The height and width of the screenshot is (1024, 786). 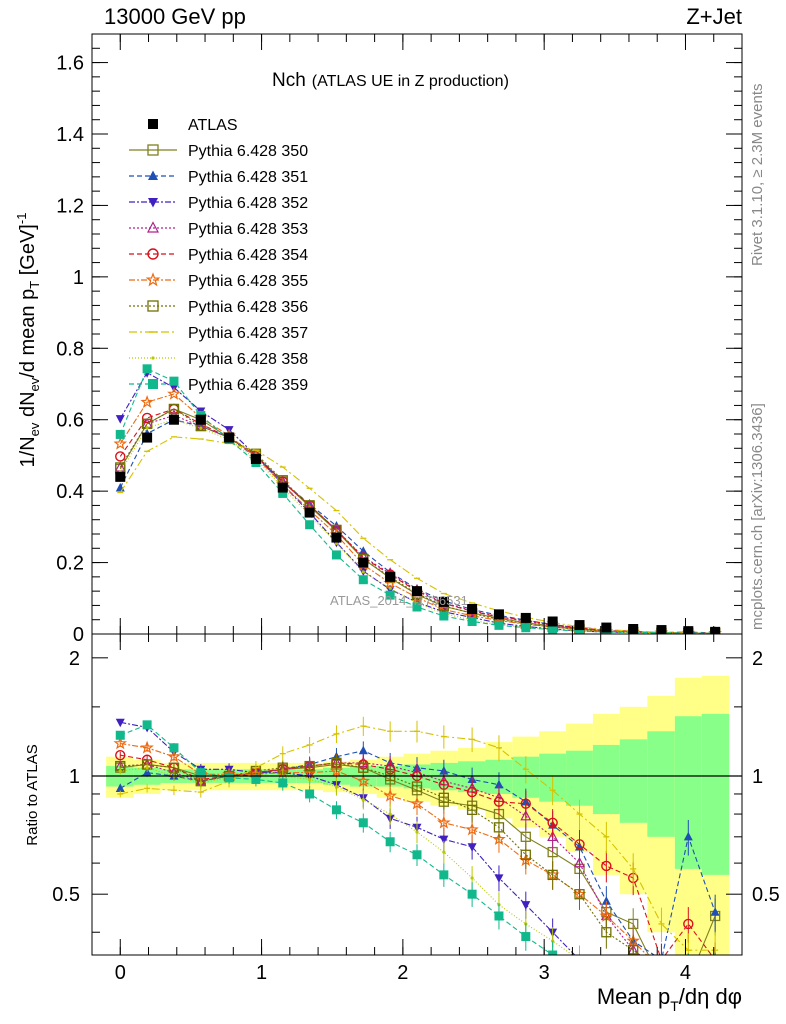 What do you see at coordinates (28, 340) in the screenshot?
I see `y-axis-label: 1/Nev dNev/d mean pT [GeV]-1` at bounding box center [28, 340].